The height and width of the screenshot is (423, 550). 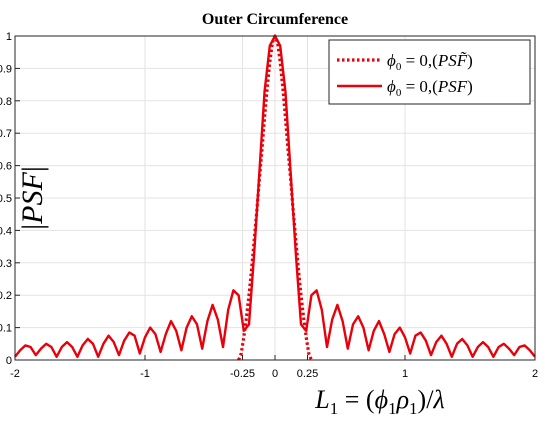 I want to click on x-tick-label: 2, so click(x=535, y=374).